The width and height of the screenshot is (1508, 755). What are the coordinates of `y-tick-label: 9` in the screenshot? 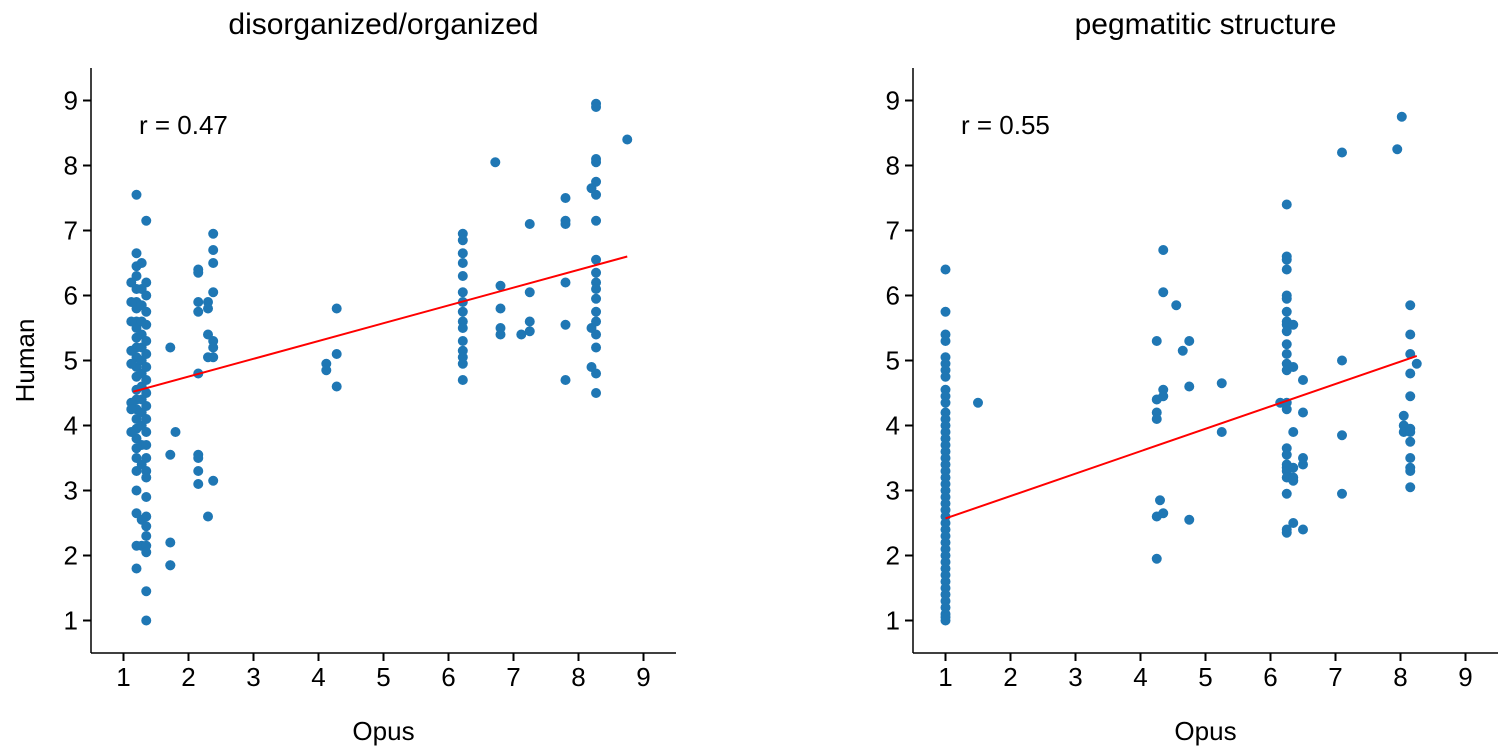 It's located at (893, 101).